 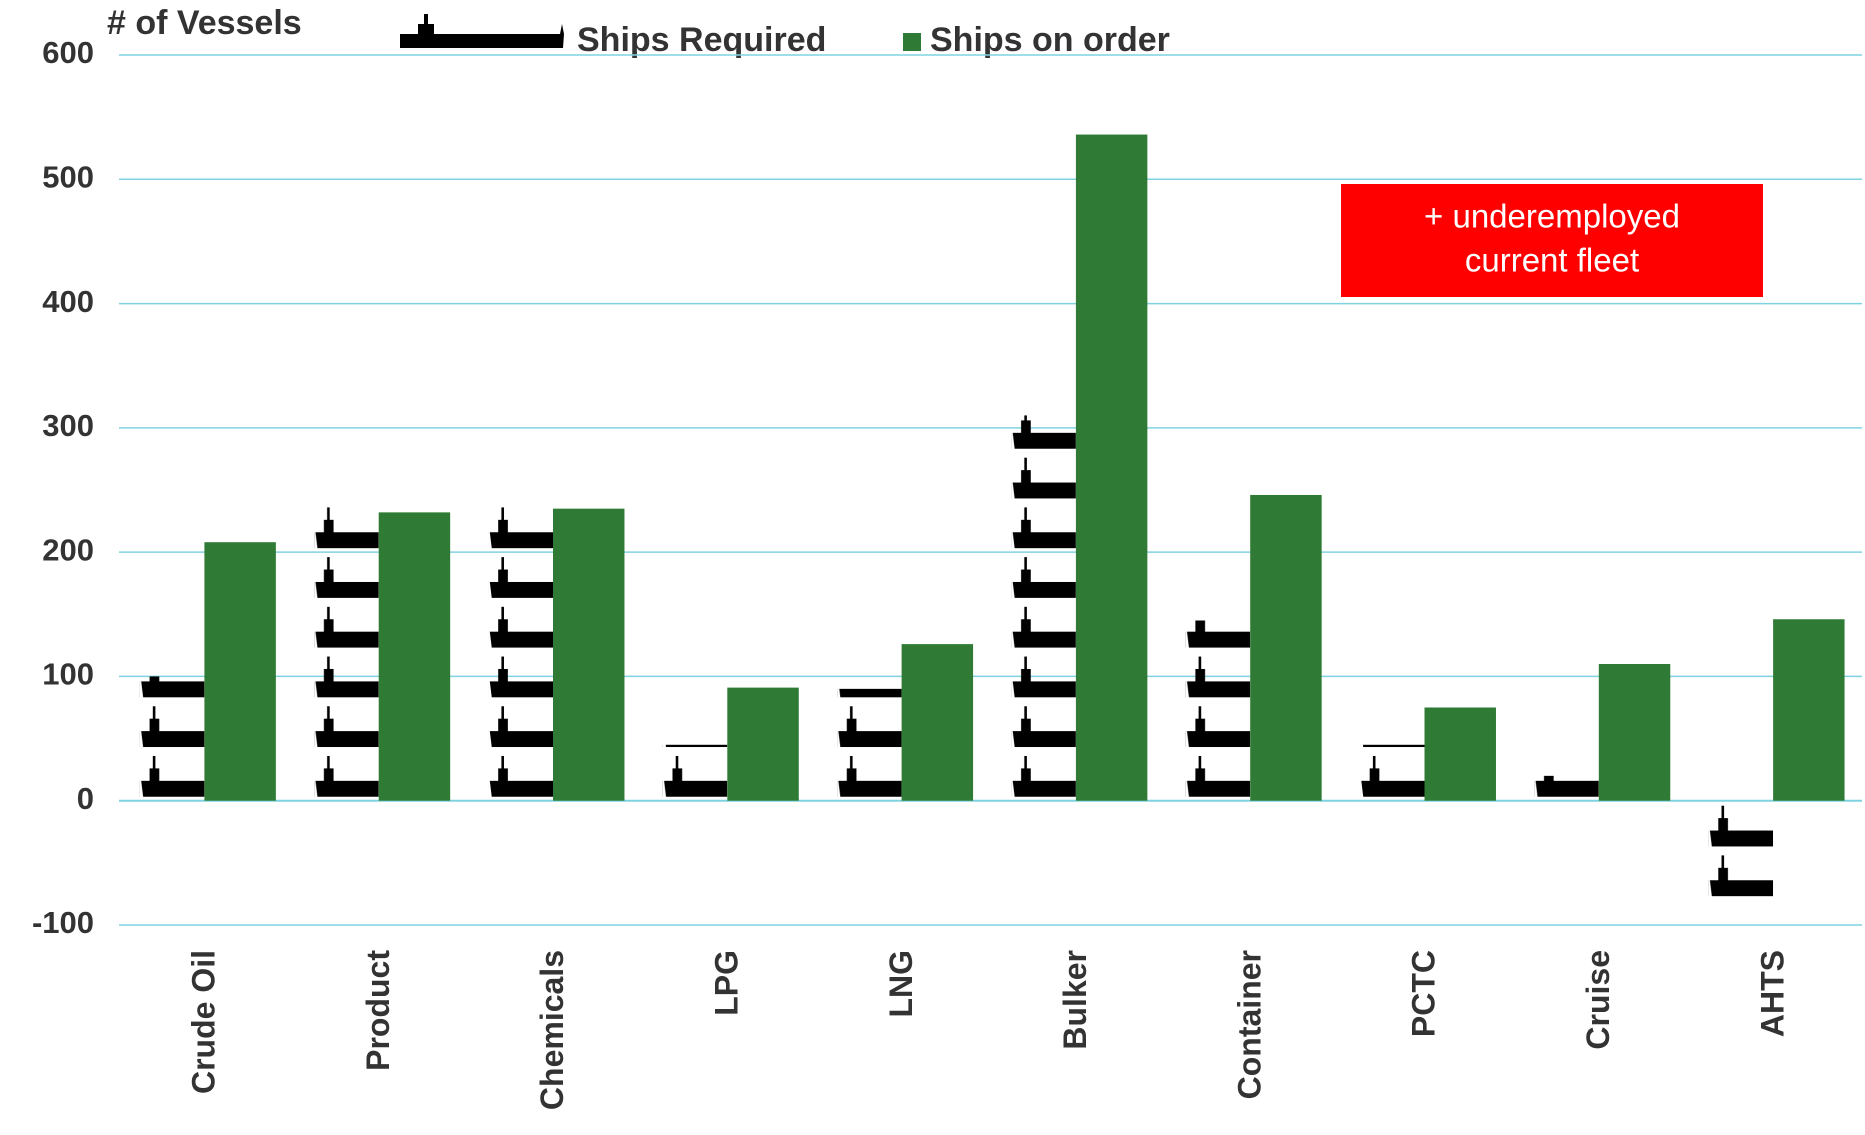 What do you see at coordinates (1050, 40) in the screenshot?
I see `legend-label: Ships on order` at bounding box center [1050, 40].